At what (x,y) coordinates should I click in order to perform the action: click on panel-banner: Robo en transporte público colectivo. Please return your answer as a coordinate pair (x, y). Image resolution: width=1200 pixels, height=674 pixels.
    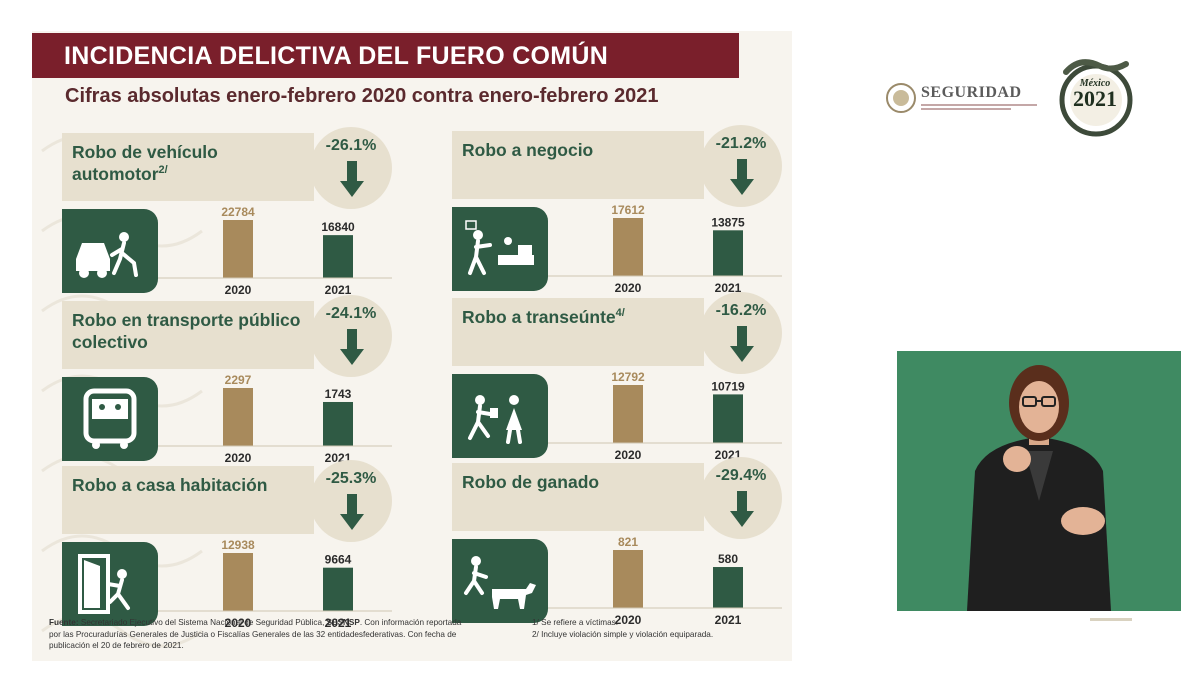
    Looking at the image, I should click on (188, 335).